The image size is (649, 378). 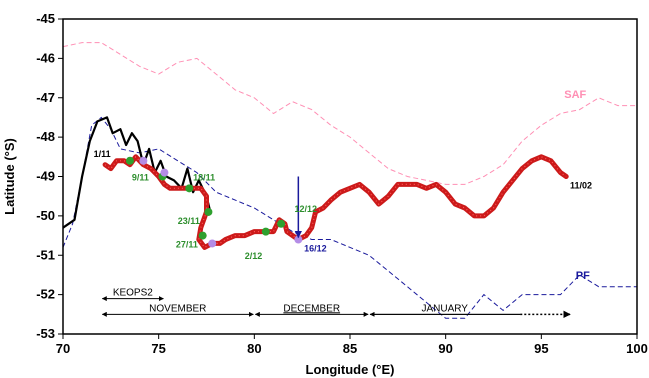 What do you see at coordinates (575, 95) in the screenshot?
I see `saf-label: SAF` at bounding box center [575, 95].